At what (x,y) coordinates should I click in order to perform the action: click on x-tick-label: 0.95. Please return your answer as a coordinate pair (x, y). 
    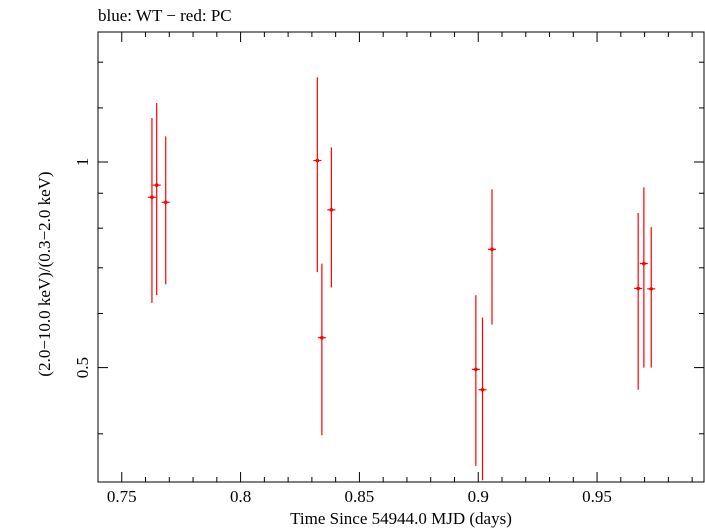
    Looking at the image, I should click on (597, 496).